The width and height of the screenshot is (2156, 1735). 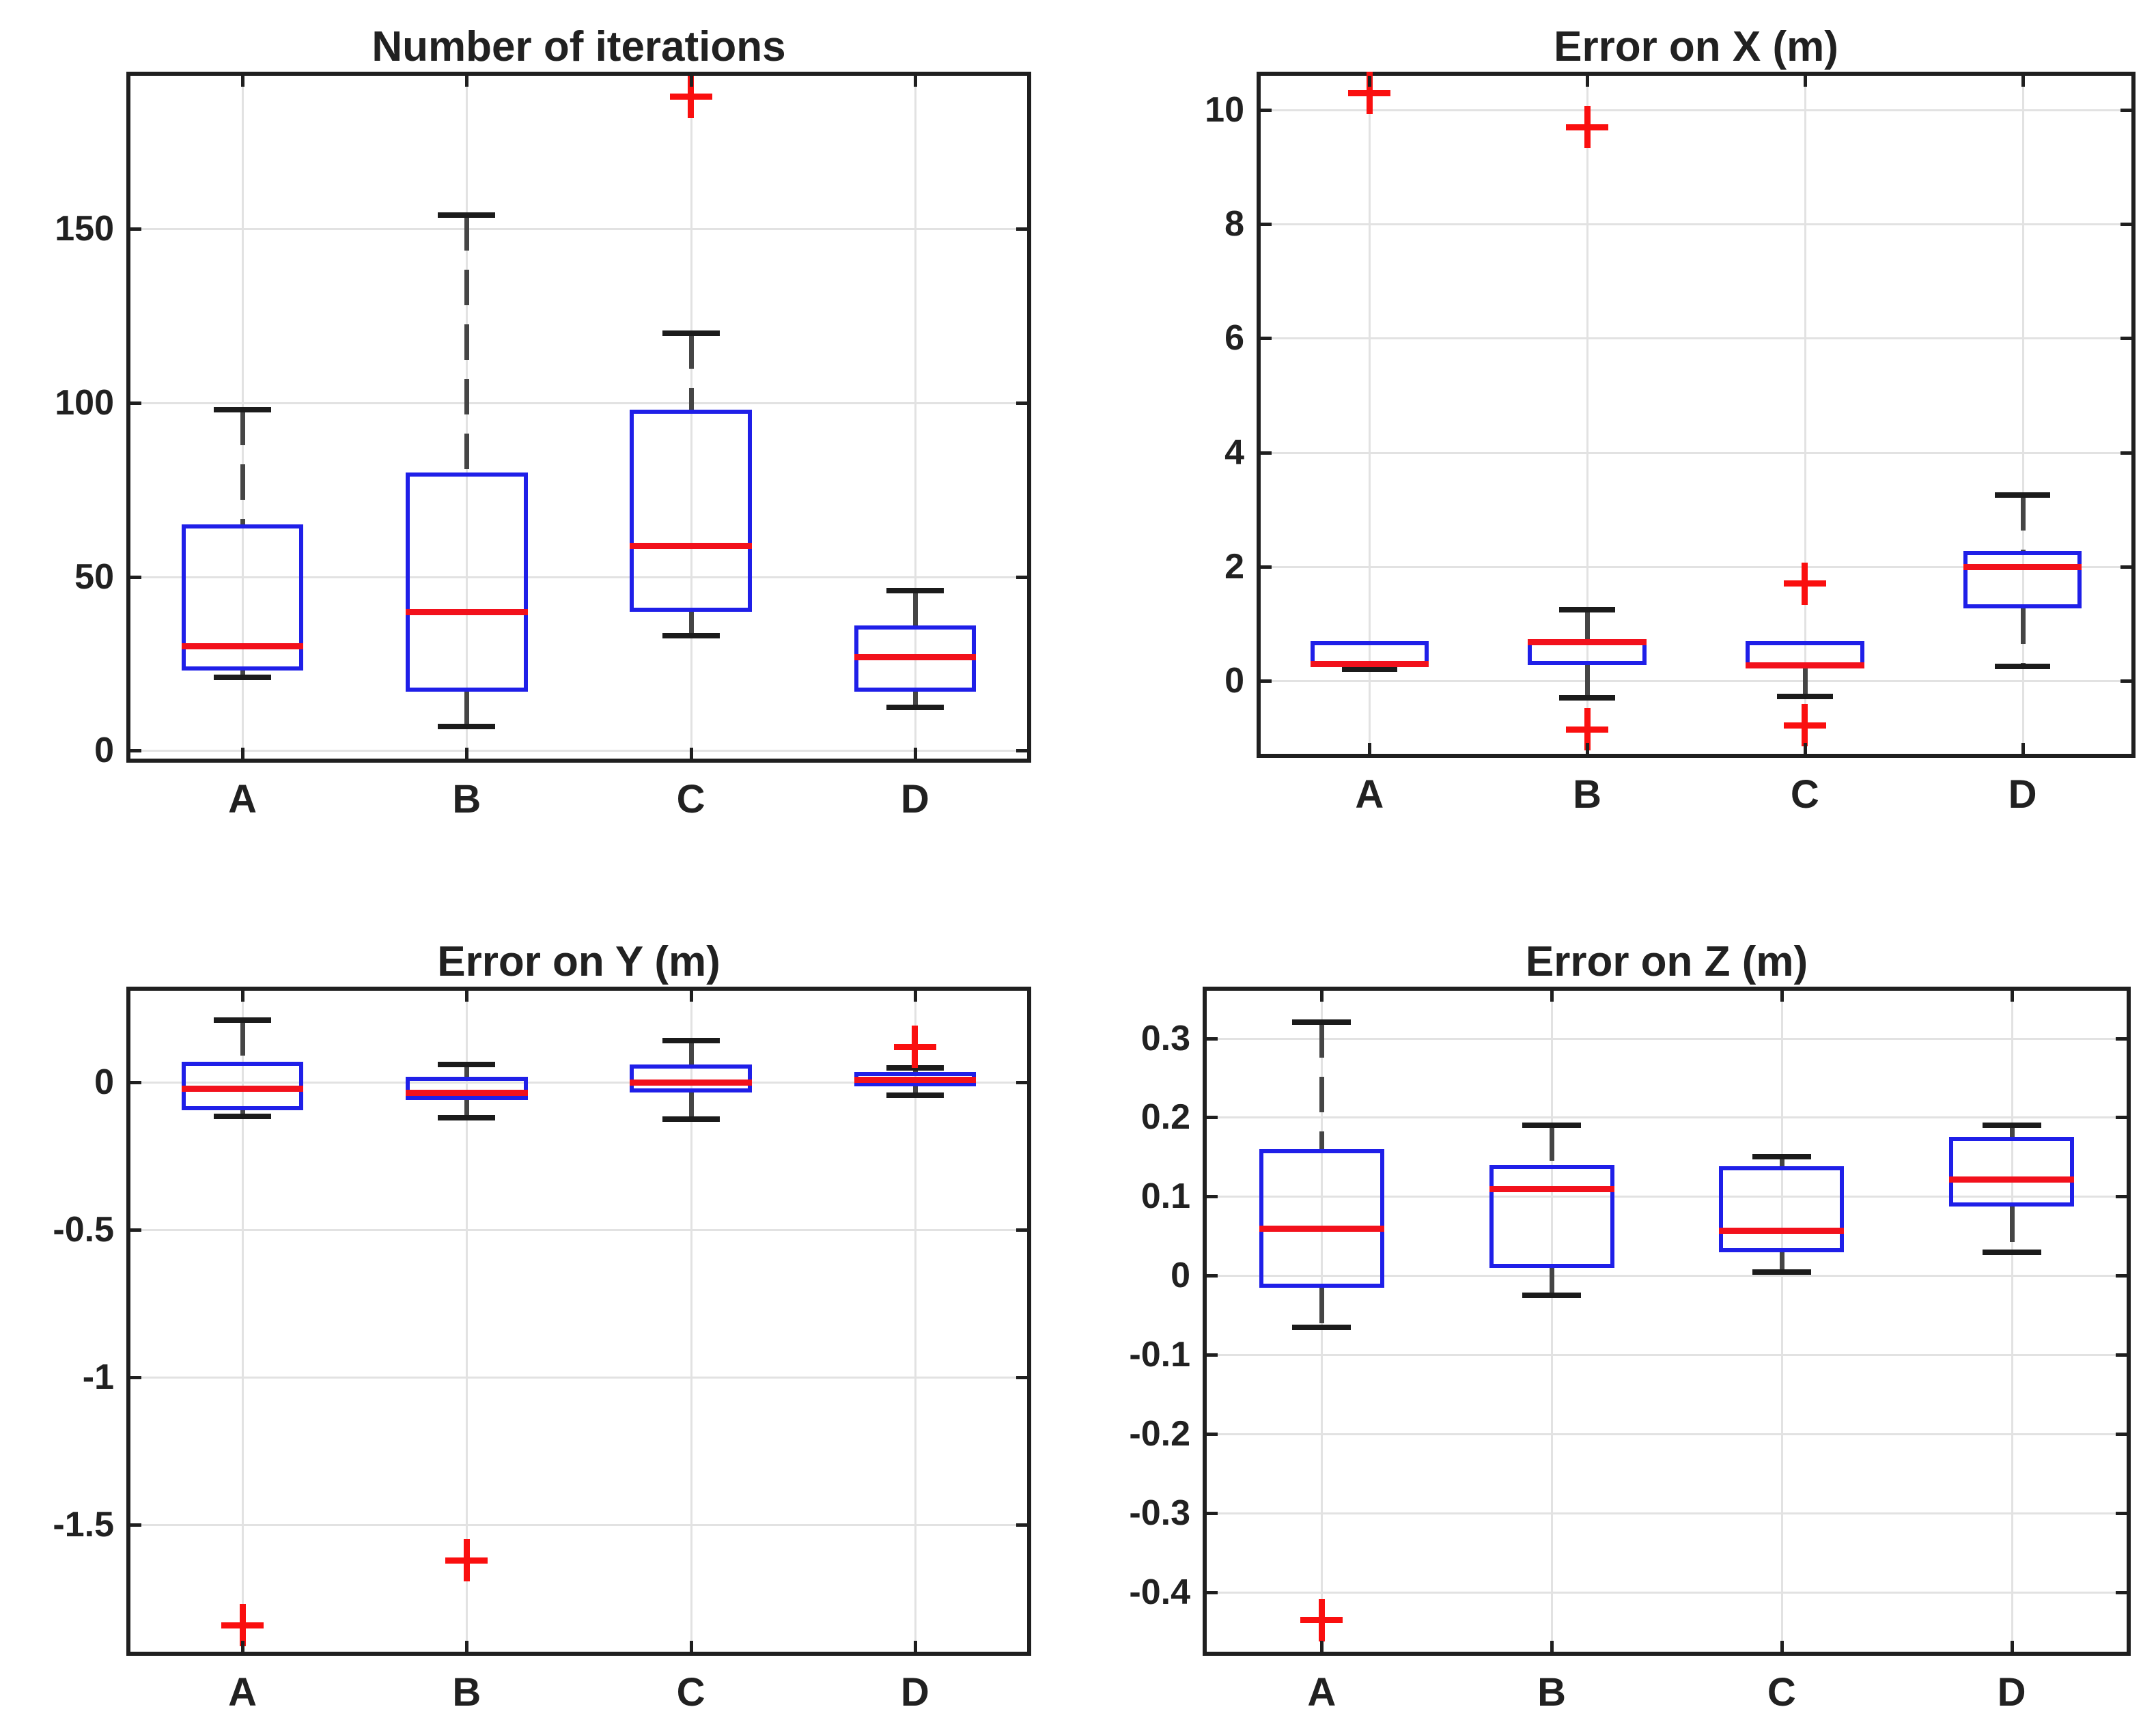 I want to click on y-tick-label: -0.5, so click(x=83, y=1230).